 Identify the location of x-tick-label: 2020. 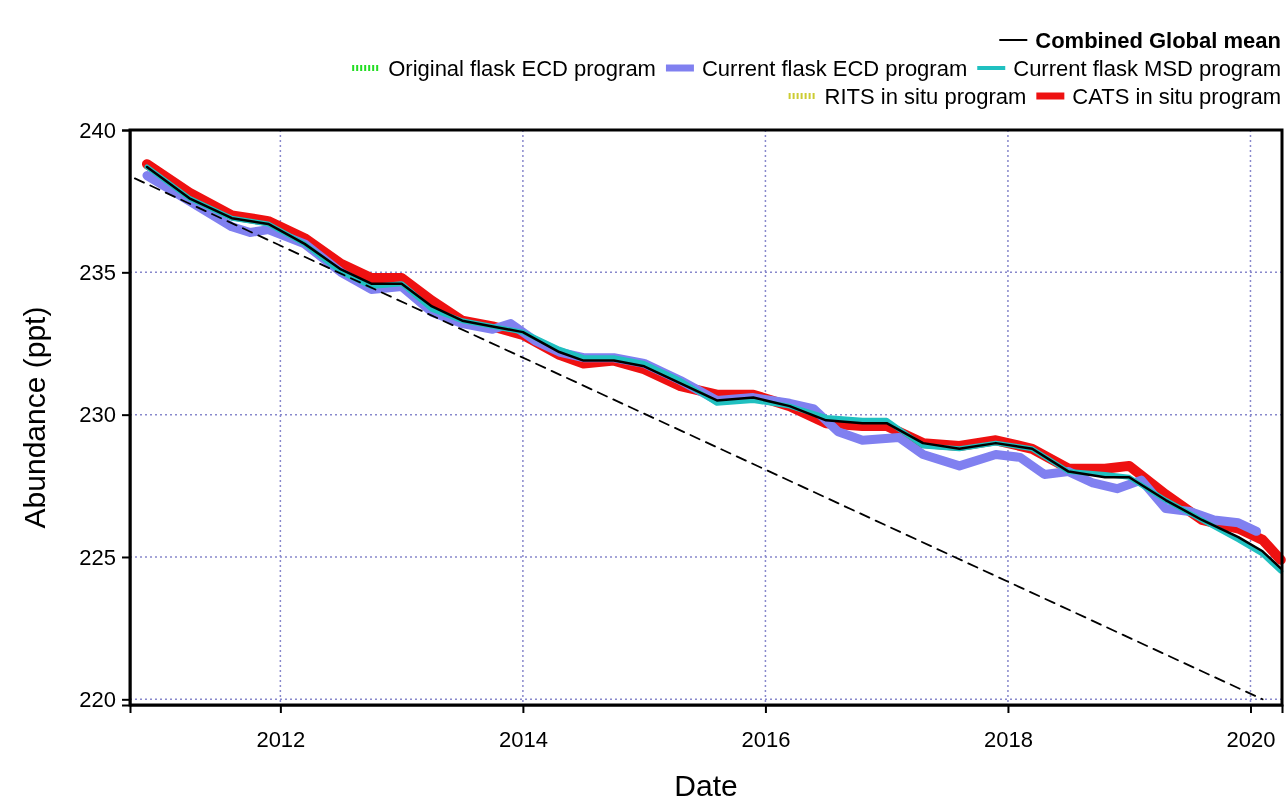
(1251, 739).